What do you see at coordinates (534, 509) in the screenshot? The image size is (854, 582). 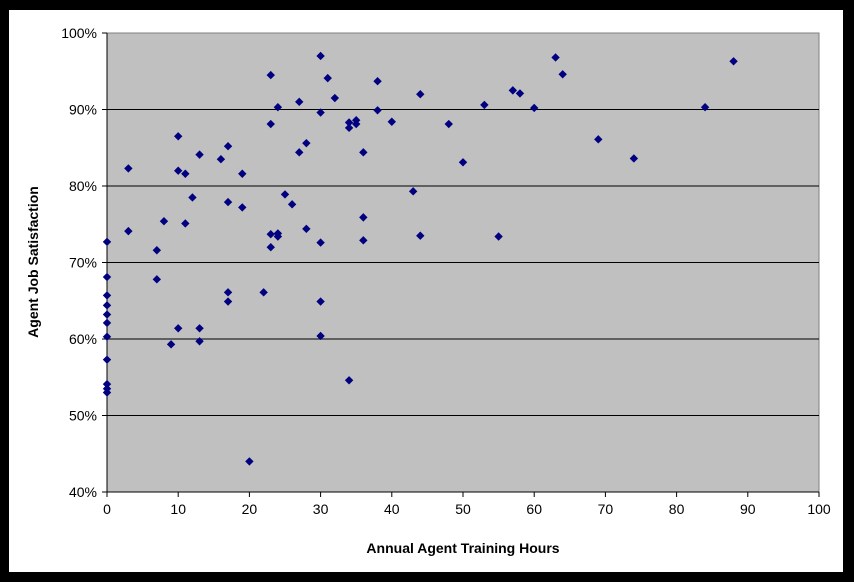 I see `x-tick-label: 60` at bounding box center [534, 509].